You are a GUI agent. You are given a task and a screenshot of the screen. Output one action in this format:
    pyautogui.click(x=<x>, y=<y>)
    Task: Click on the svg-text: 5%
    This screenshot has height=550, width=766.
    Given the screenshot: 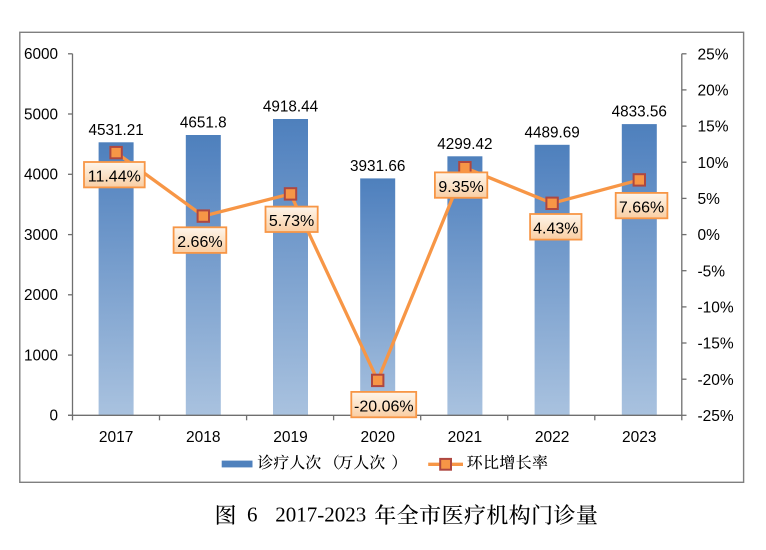 What is the action you would take?
    pyautogui.click(x=709, y=199)
    